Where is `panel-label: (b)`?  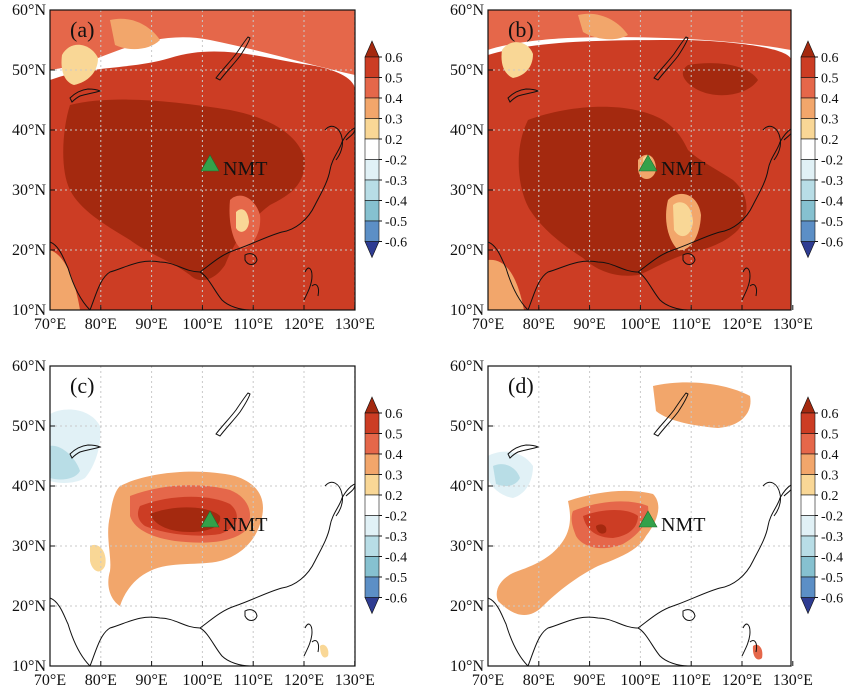 panel-label: (b) is located at coordinates (521, 29).